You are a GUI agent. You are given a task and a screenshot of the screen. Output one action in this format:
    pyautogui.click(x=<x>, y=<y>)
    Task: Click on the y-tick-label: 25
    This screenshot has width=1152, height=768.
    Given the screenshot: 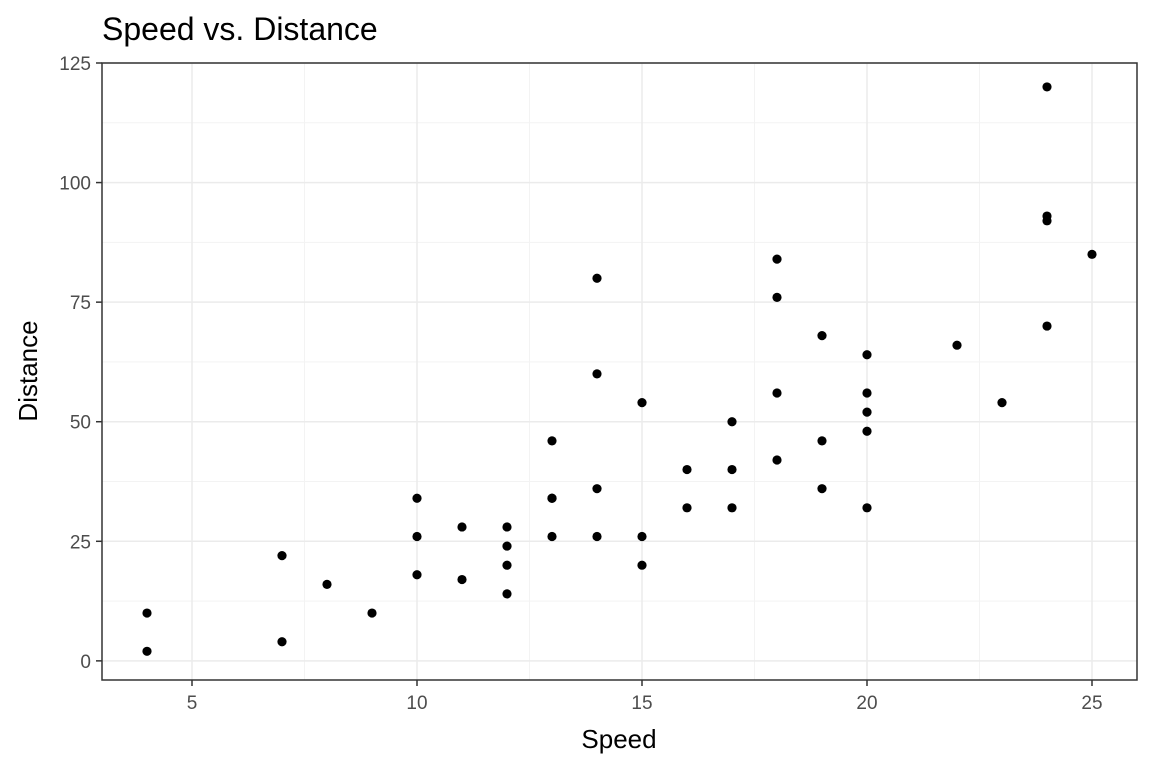 What is the action you would take?
    pyautogui.click(x=80, y=542)
    